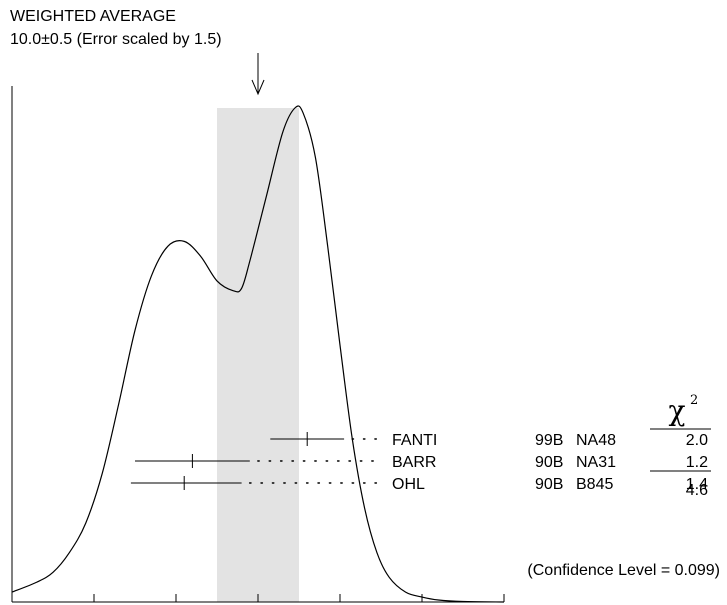 This screenshot has height=605, width=727. Describe the element at coordinates (116, 39) in the screenshot. I see `chart-subtitle: 10.0±0.5 (Error scaled by 1.5)` at that location.